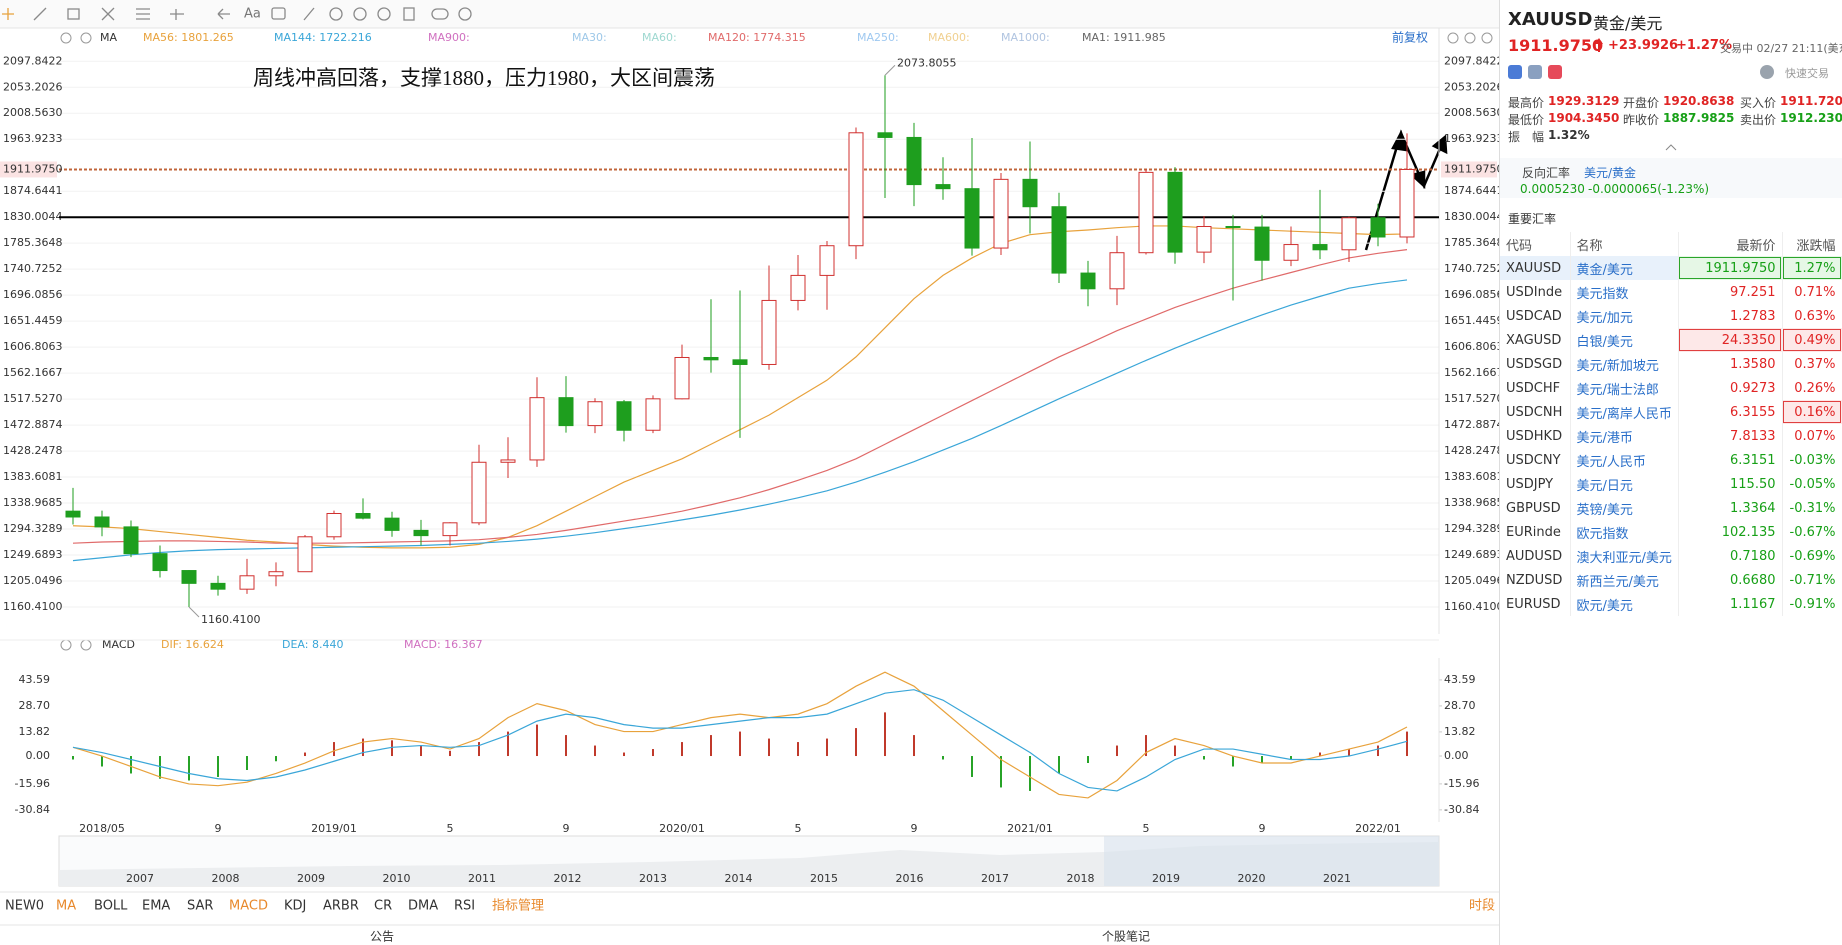 This screenshot has height=945, width=1842. Describe the element at coordinates (143, 14) in the screenshot. I see `channel-icon` at that location.